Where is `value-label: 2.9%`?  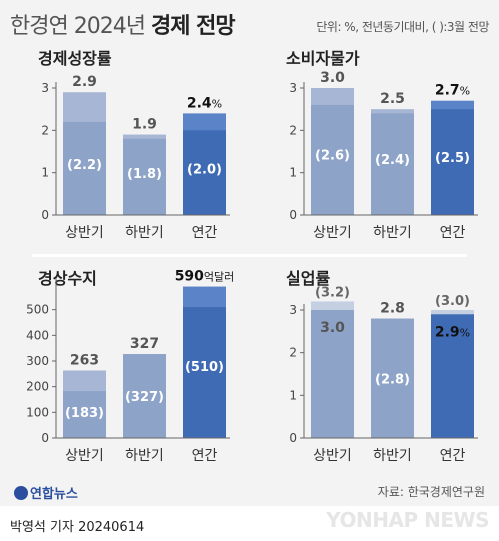 value-label: 2.9% is located at coordinates (452, 332).